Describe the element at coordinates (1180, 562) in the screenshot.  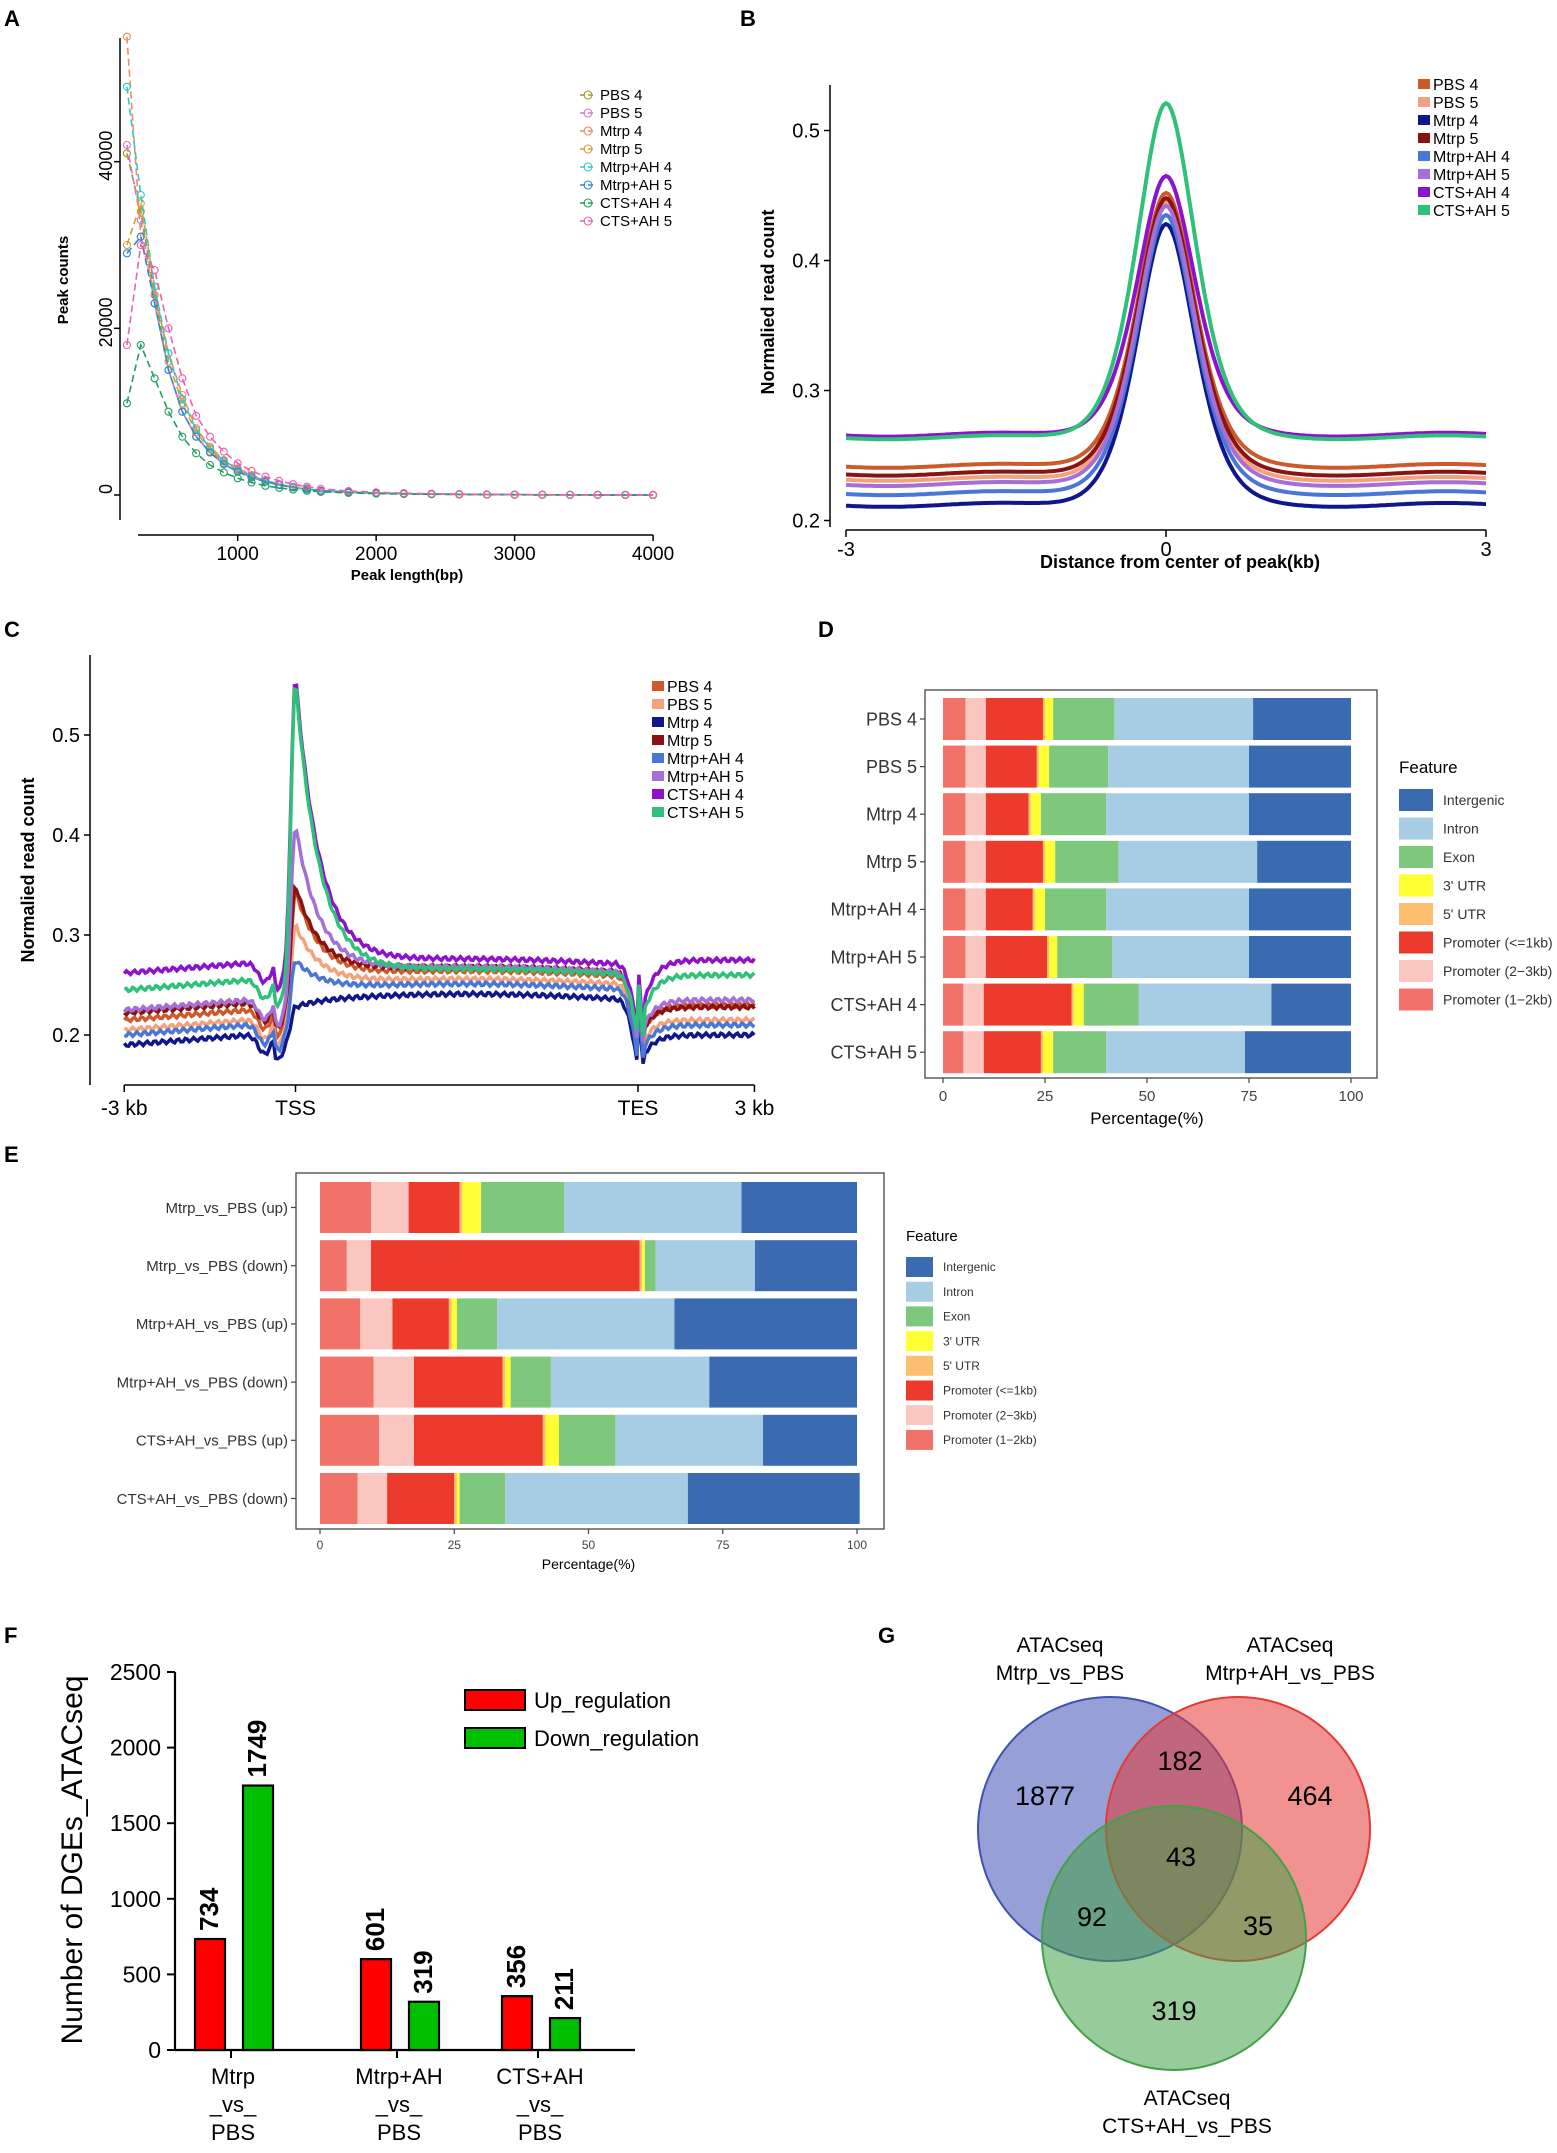
I see `x-axis-title: Distance from center of peak(kb)` at that location.